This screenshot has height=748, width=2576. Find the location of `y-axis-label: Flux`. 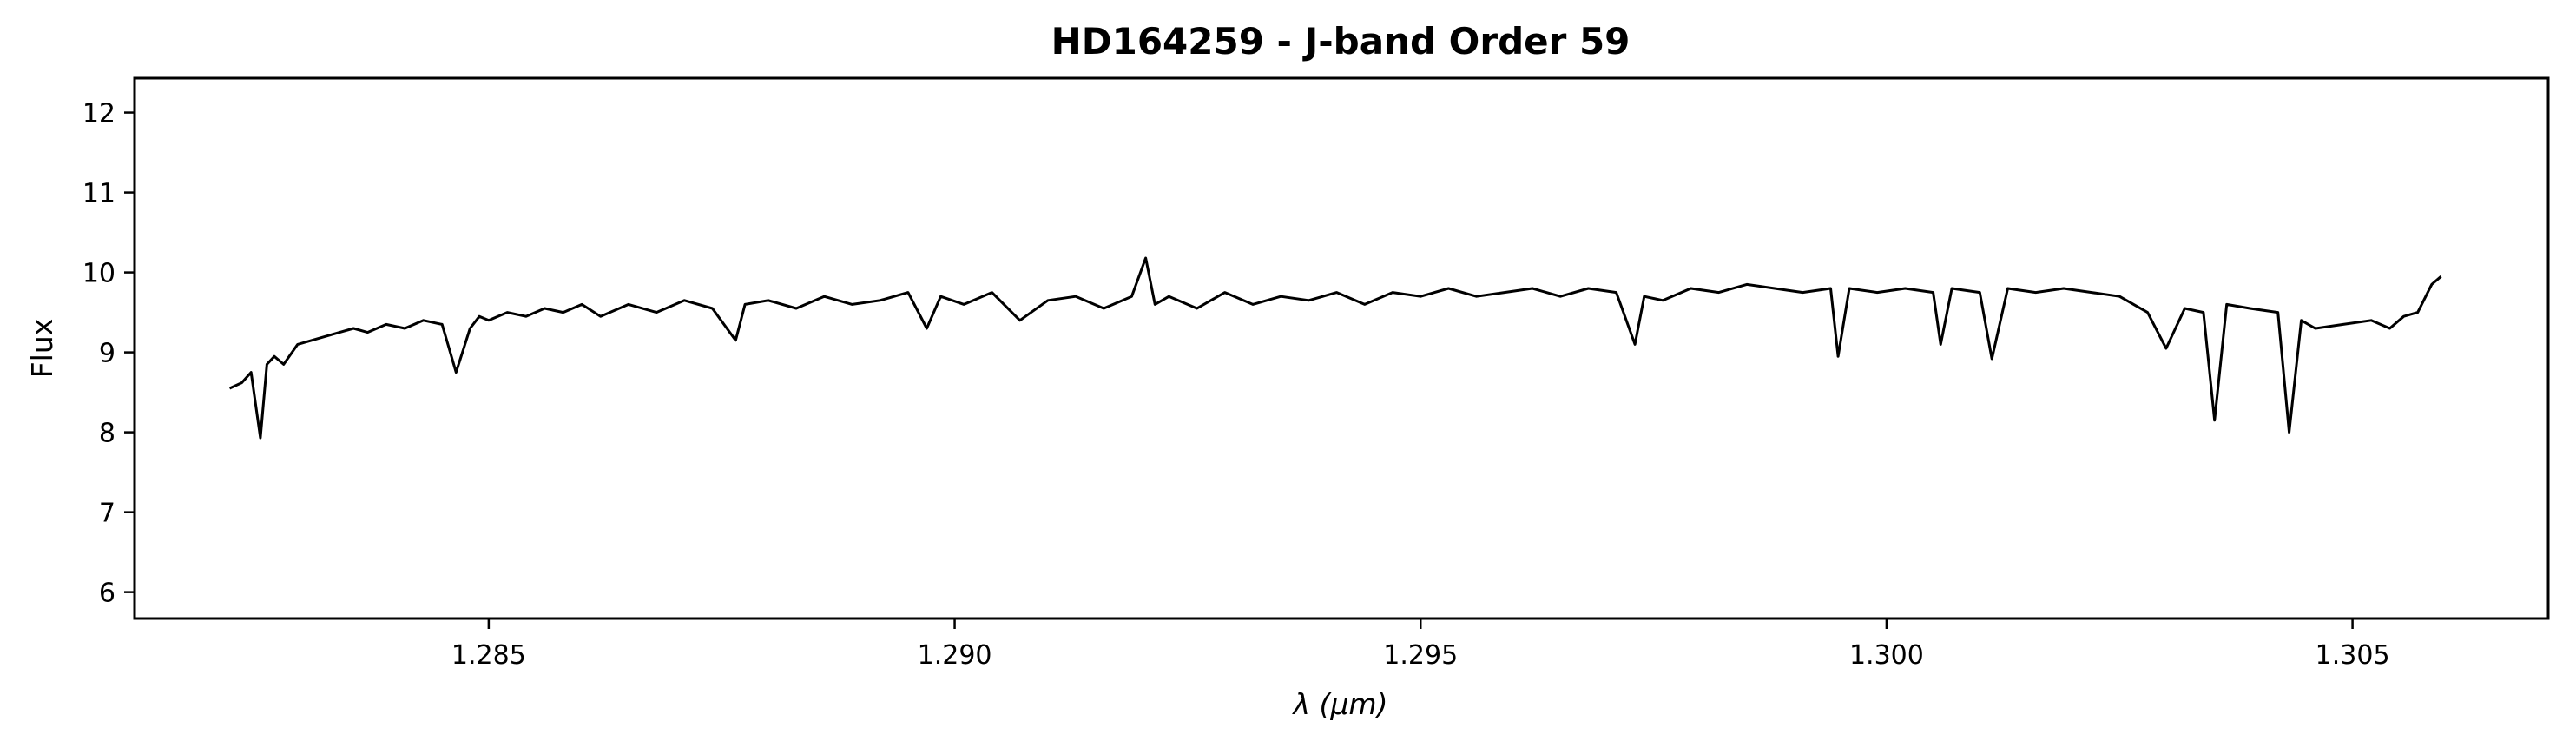

y-axis-label: Flux is located at coordinates (42, 349).